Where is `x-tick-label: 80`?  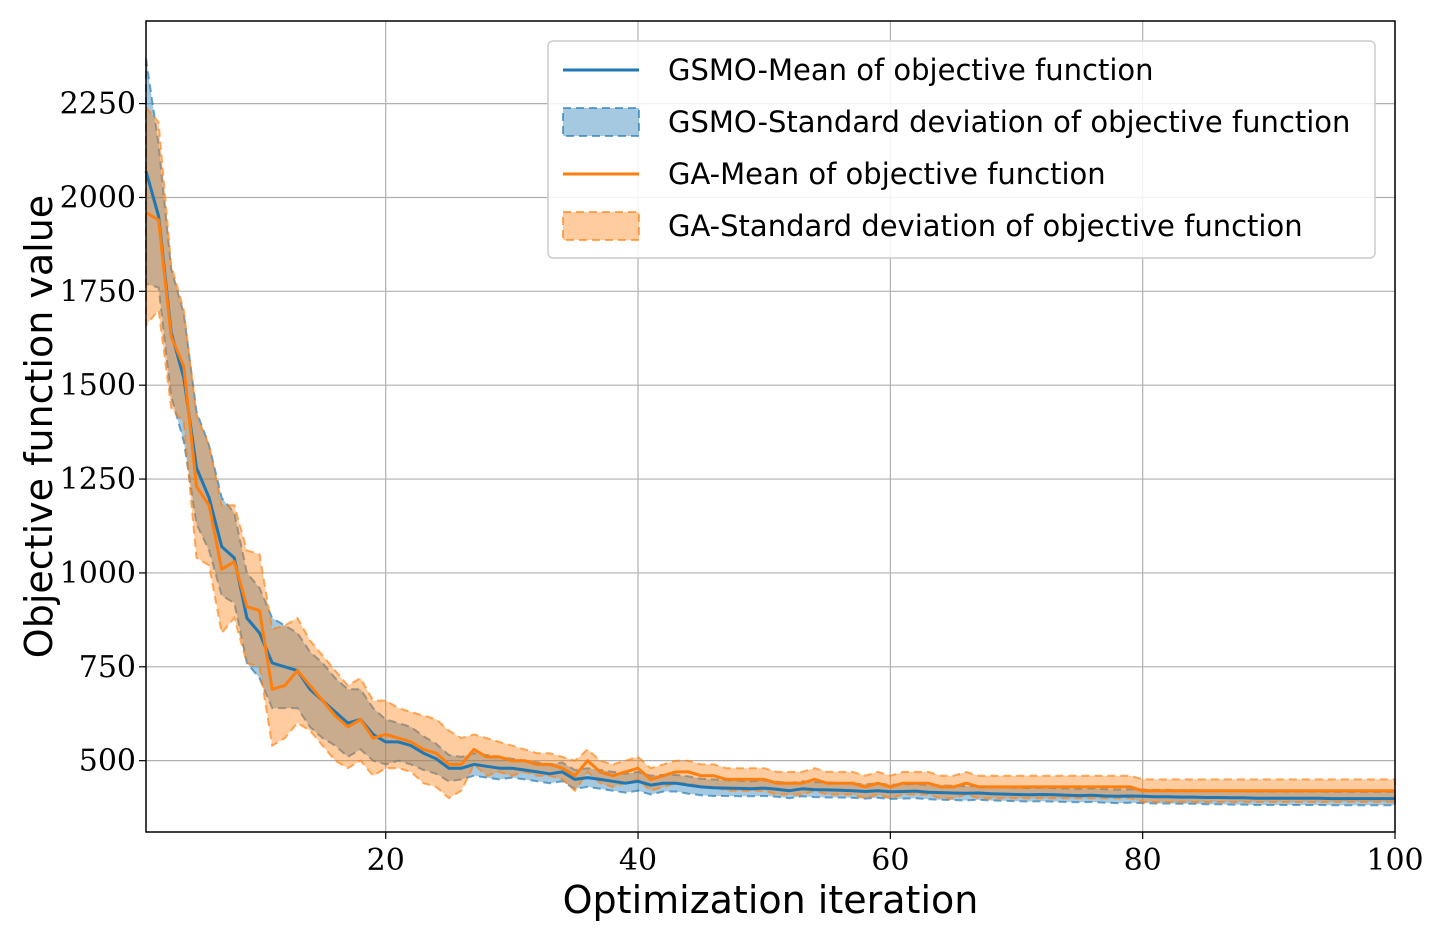 x-tick-label: 80 is located at coordinates (1143, 860).